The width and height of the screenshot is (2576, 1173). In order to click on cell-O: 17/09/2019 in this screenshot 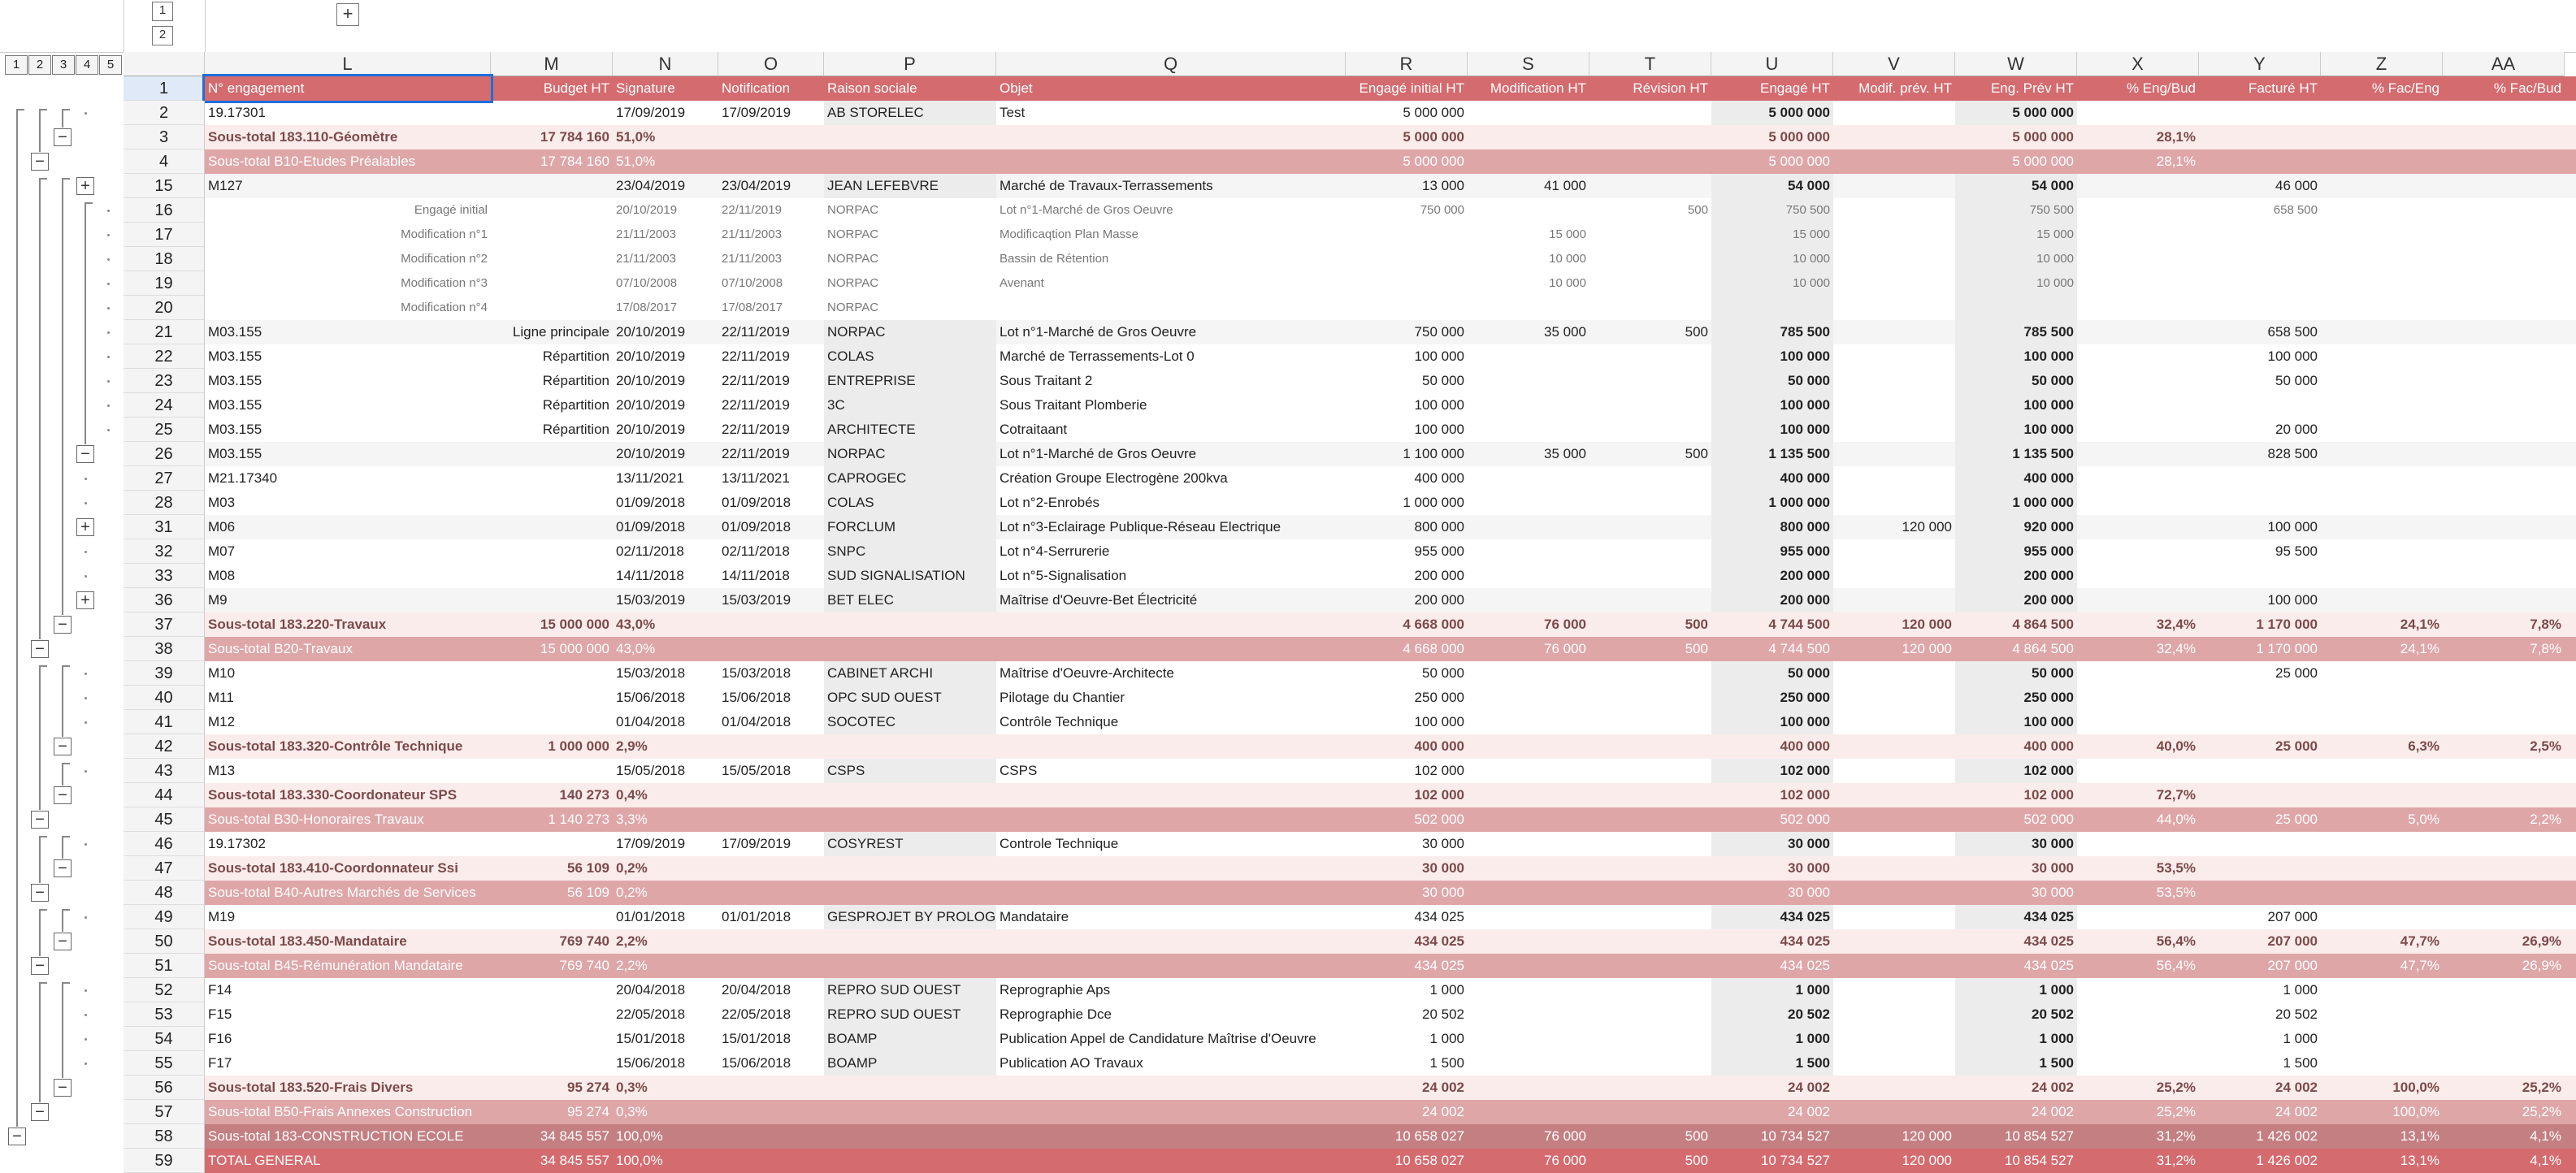, I will do `click(757, 112)`.